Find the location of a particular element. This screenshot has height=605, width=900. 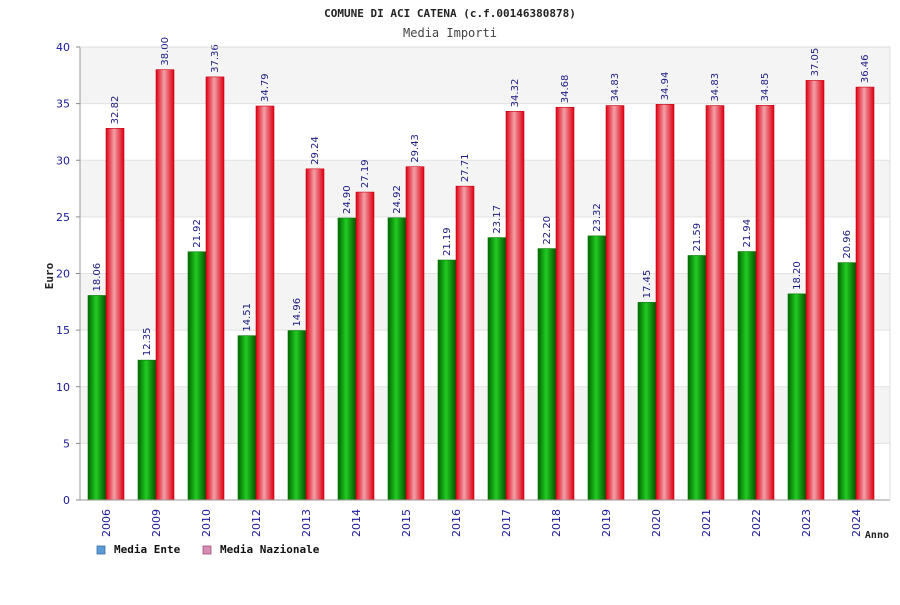

y-tick-label: 5 is located at coordinates (66, 443).